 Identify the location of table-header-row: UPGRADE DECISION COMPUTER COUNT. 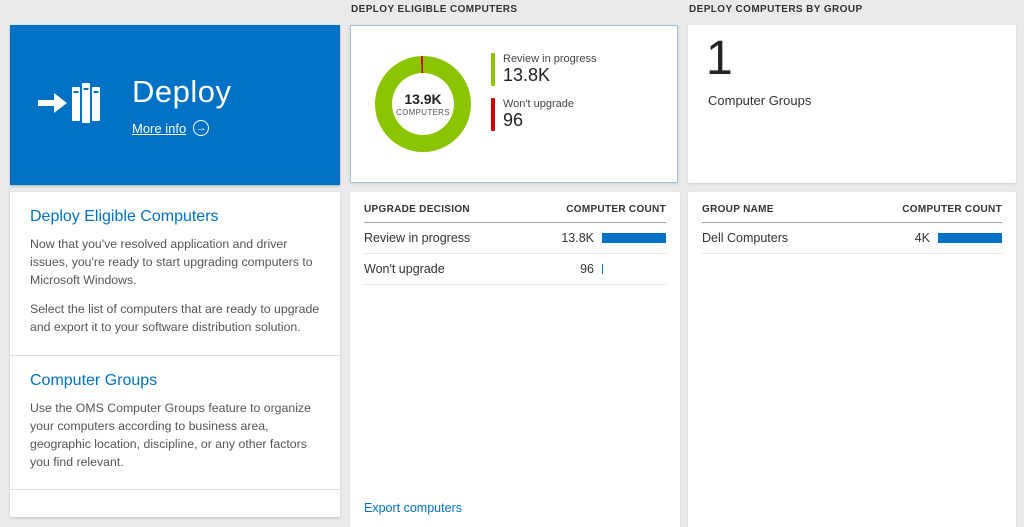
(515, 207).